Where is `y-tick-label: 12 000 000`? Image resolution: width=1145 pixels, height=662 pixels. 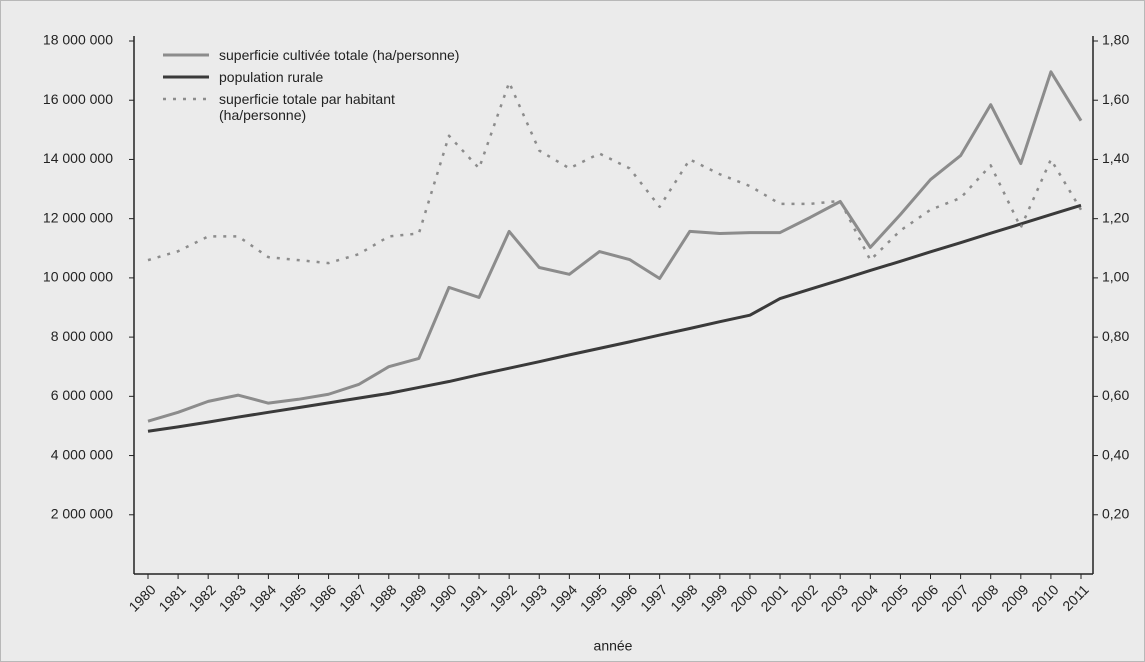
y-tick-label: 12 000 000 is located at coordinates (78, 217).